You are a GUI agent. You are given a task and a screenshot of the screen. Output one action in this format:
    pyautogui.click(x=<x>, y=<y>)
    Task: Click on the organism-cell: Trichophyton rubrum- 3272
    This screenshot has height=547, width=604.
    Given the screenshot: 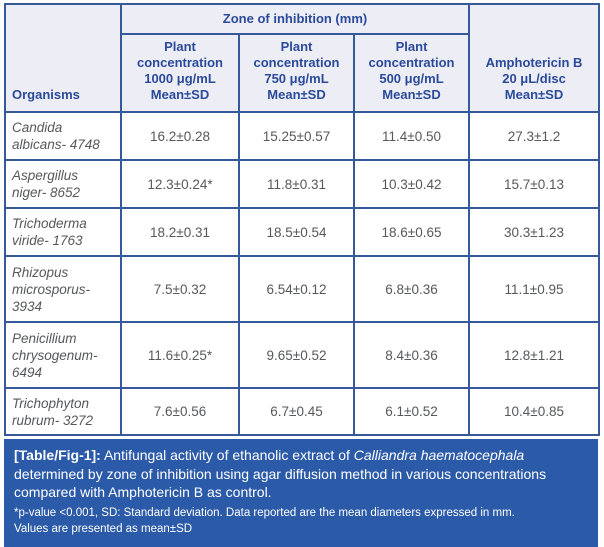 What is the action you would take?
    pyautogui.click(x=63, y=411)
    